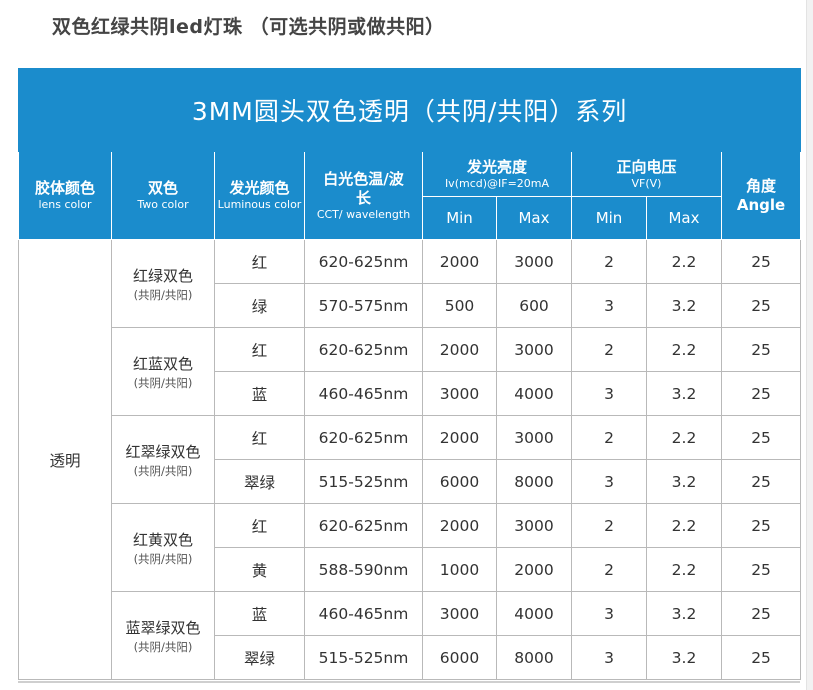 Image resolution: width=813 pixels, height=690 pixels. What do you see at coordinates (646, 183) in the screenshot?
I see `header-voltage-en: VF(V)` at bounding box center [646, 183].